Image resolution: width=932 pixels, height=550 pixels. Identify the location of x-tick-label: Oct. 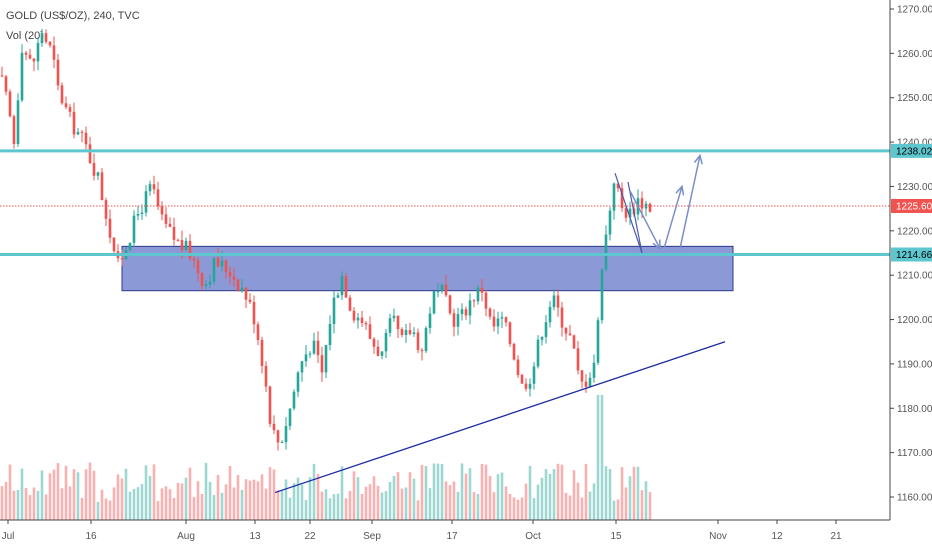
(533, 536).